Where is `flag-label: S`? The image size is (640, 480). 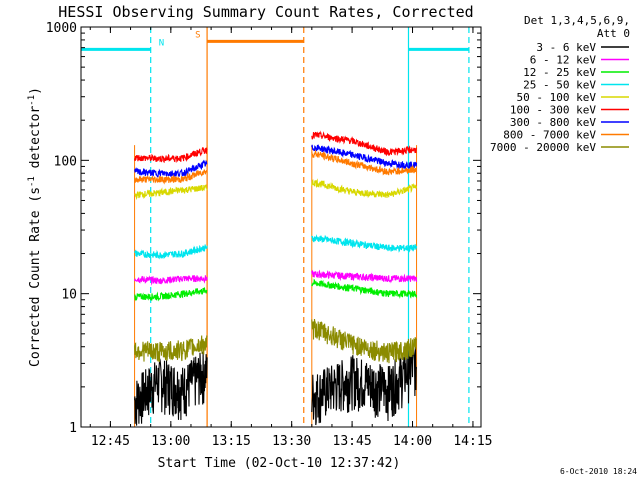
flag-label: S is located at coordinates (197, 35).